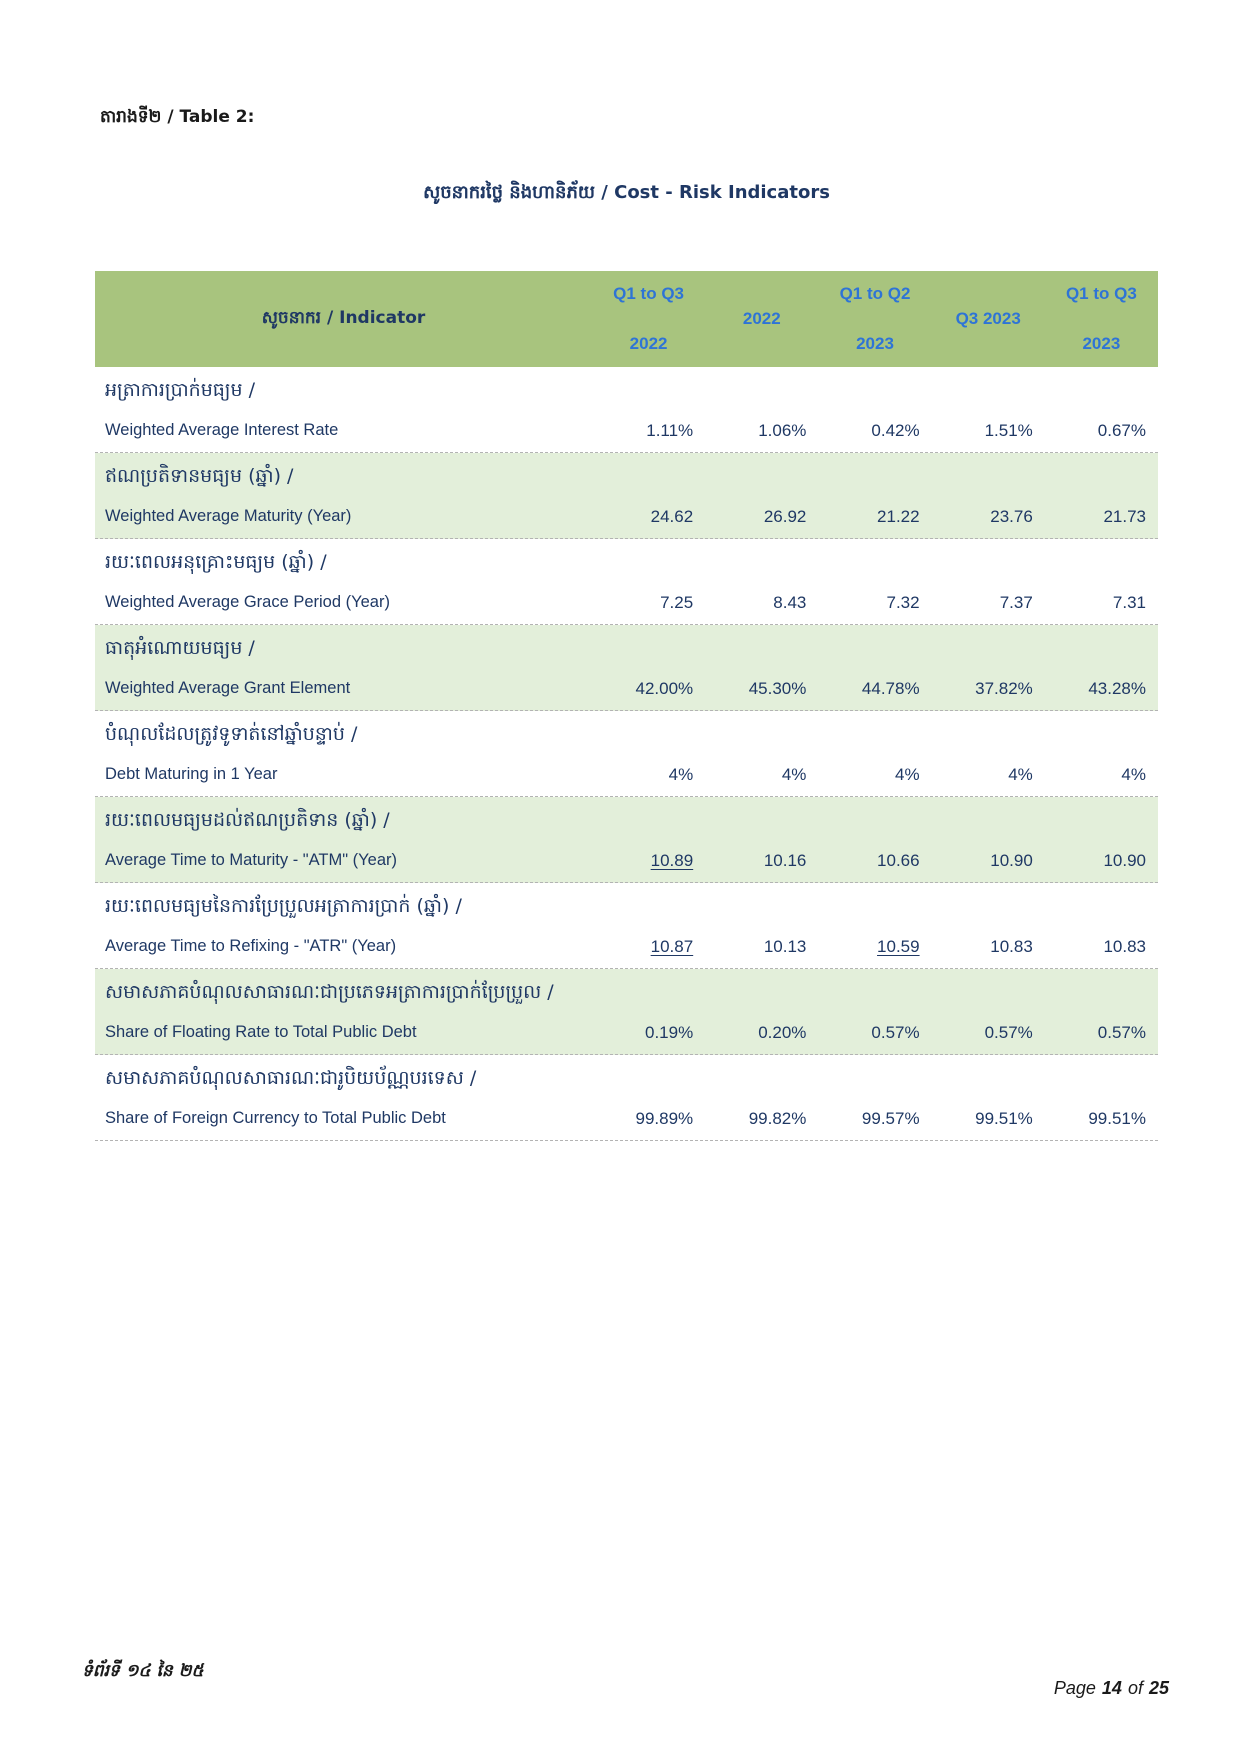 The height and width of the screenshot is (1754, 1240). I want to click on value-cell: 10.16, so click(761, 857).